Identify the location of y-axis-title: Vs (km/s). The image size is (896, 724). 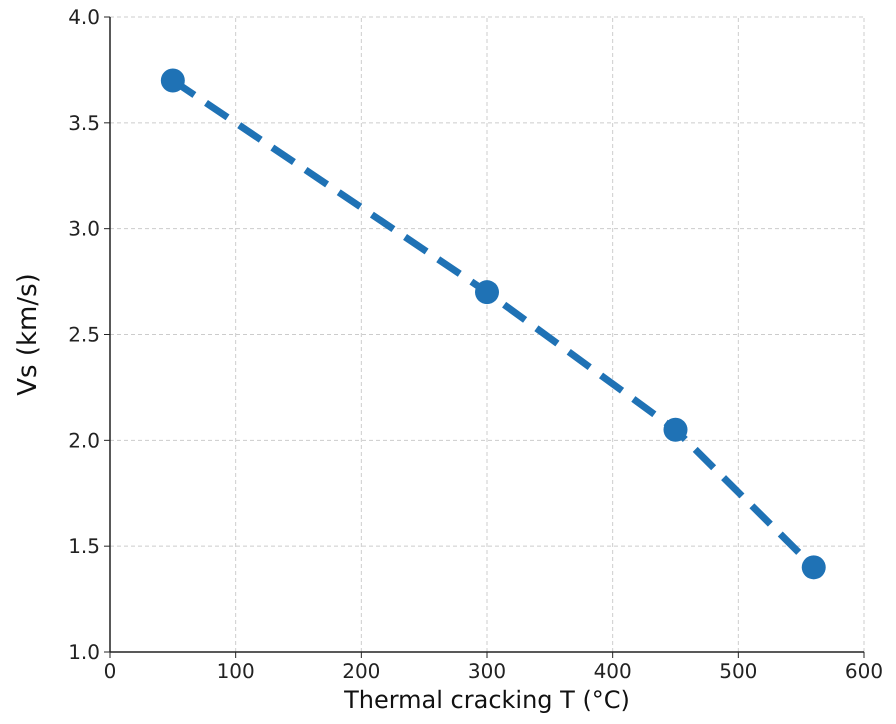
(28, 334).